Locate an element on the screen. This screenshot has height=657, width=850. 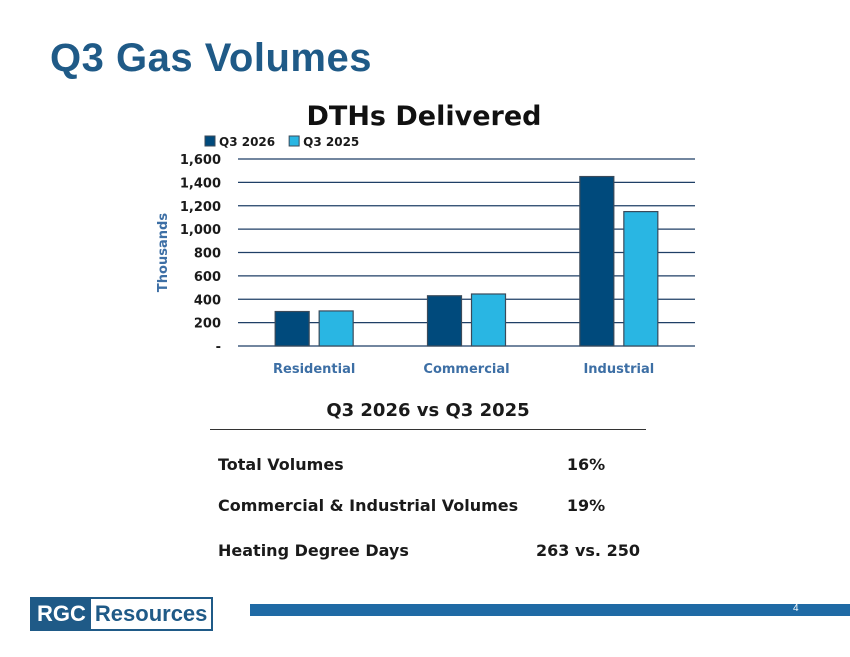
bar-commercial-q3-2025 is located at coordinates (488, 320).